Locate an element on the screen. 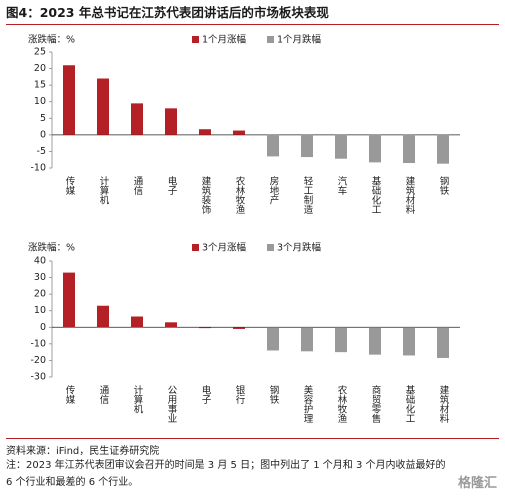 The width and height of the screenshot is (505, 501). y-tick-label: 25 is located at coordinates (40, 52).